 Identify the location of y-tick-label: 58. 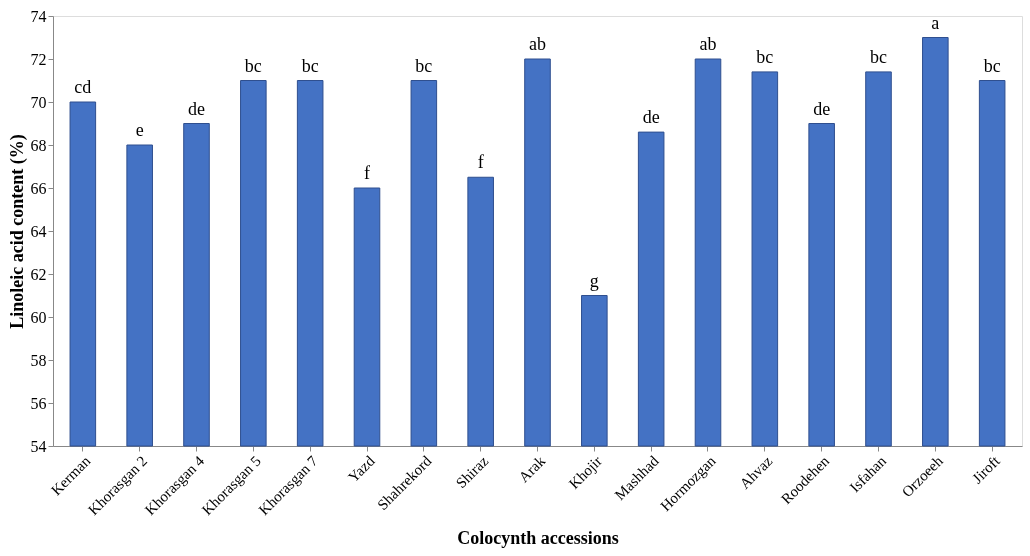
(38, 360).